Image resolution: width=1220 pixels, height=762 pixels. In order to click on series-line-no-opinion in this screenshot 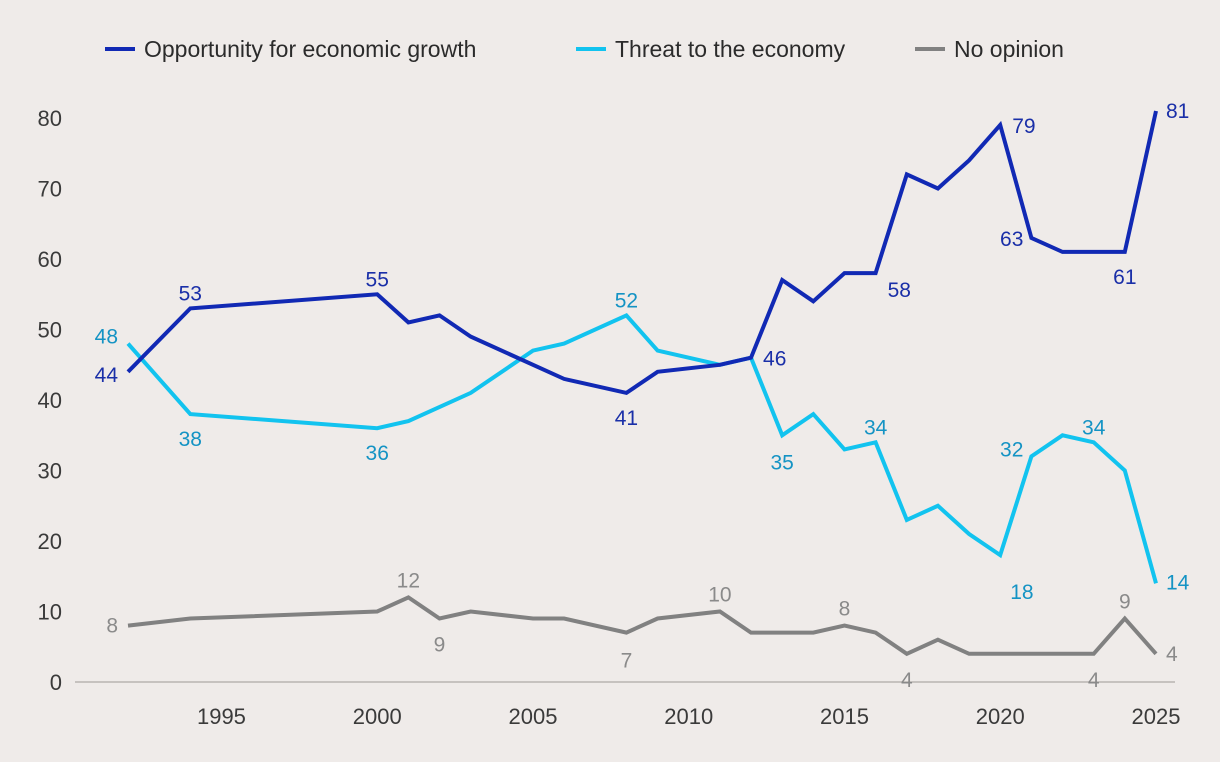, I will do `click(642, 626)`.